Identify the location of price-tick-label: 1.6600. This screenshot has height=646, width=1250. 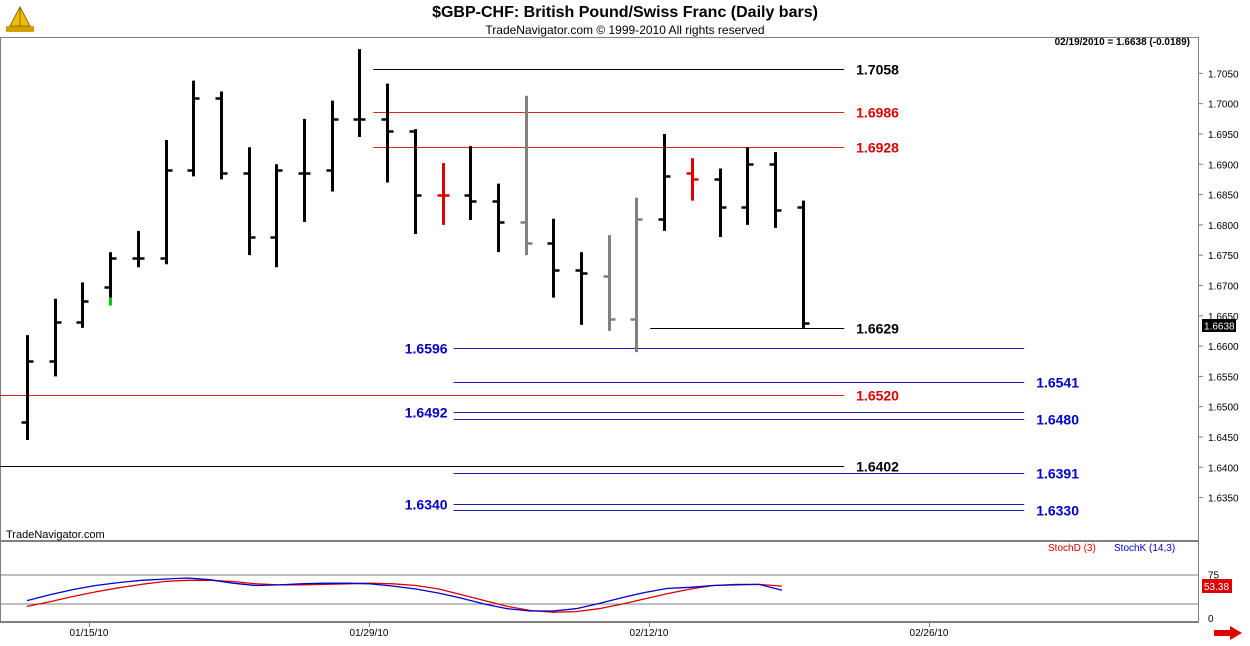
(1223, 347).